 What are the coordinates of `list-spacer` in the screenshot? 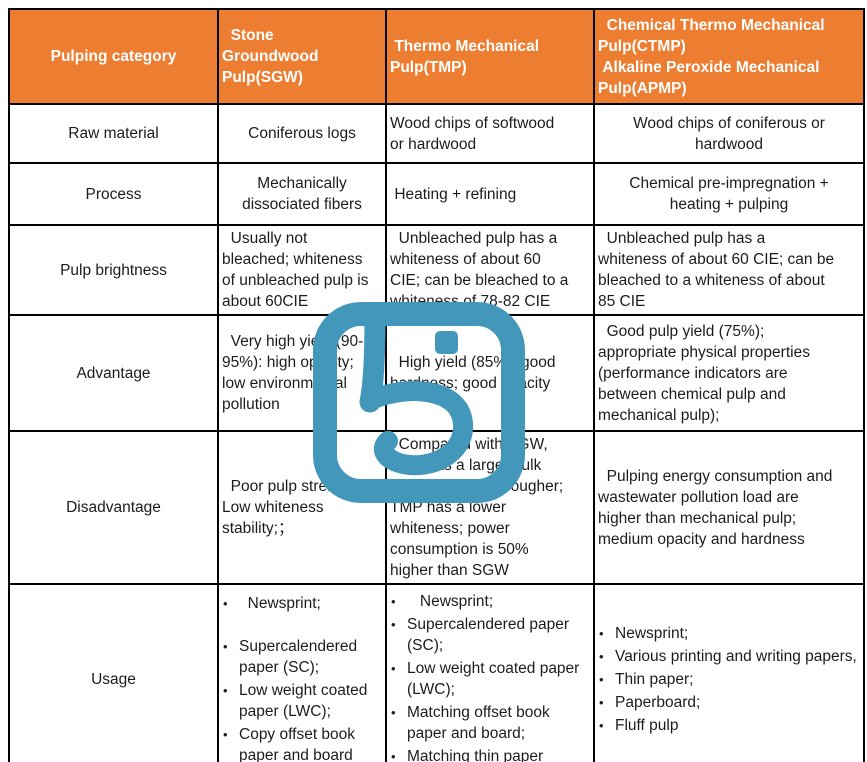 It's located at (302, 625).